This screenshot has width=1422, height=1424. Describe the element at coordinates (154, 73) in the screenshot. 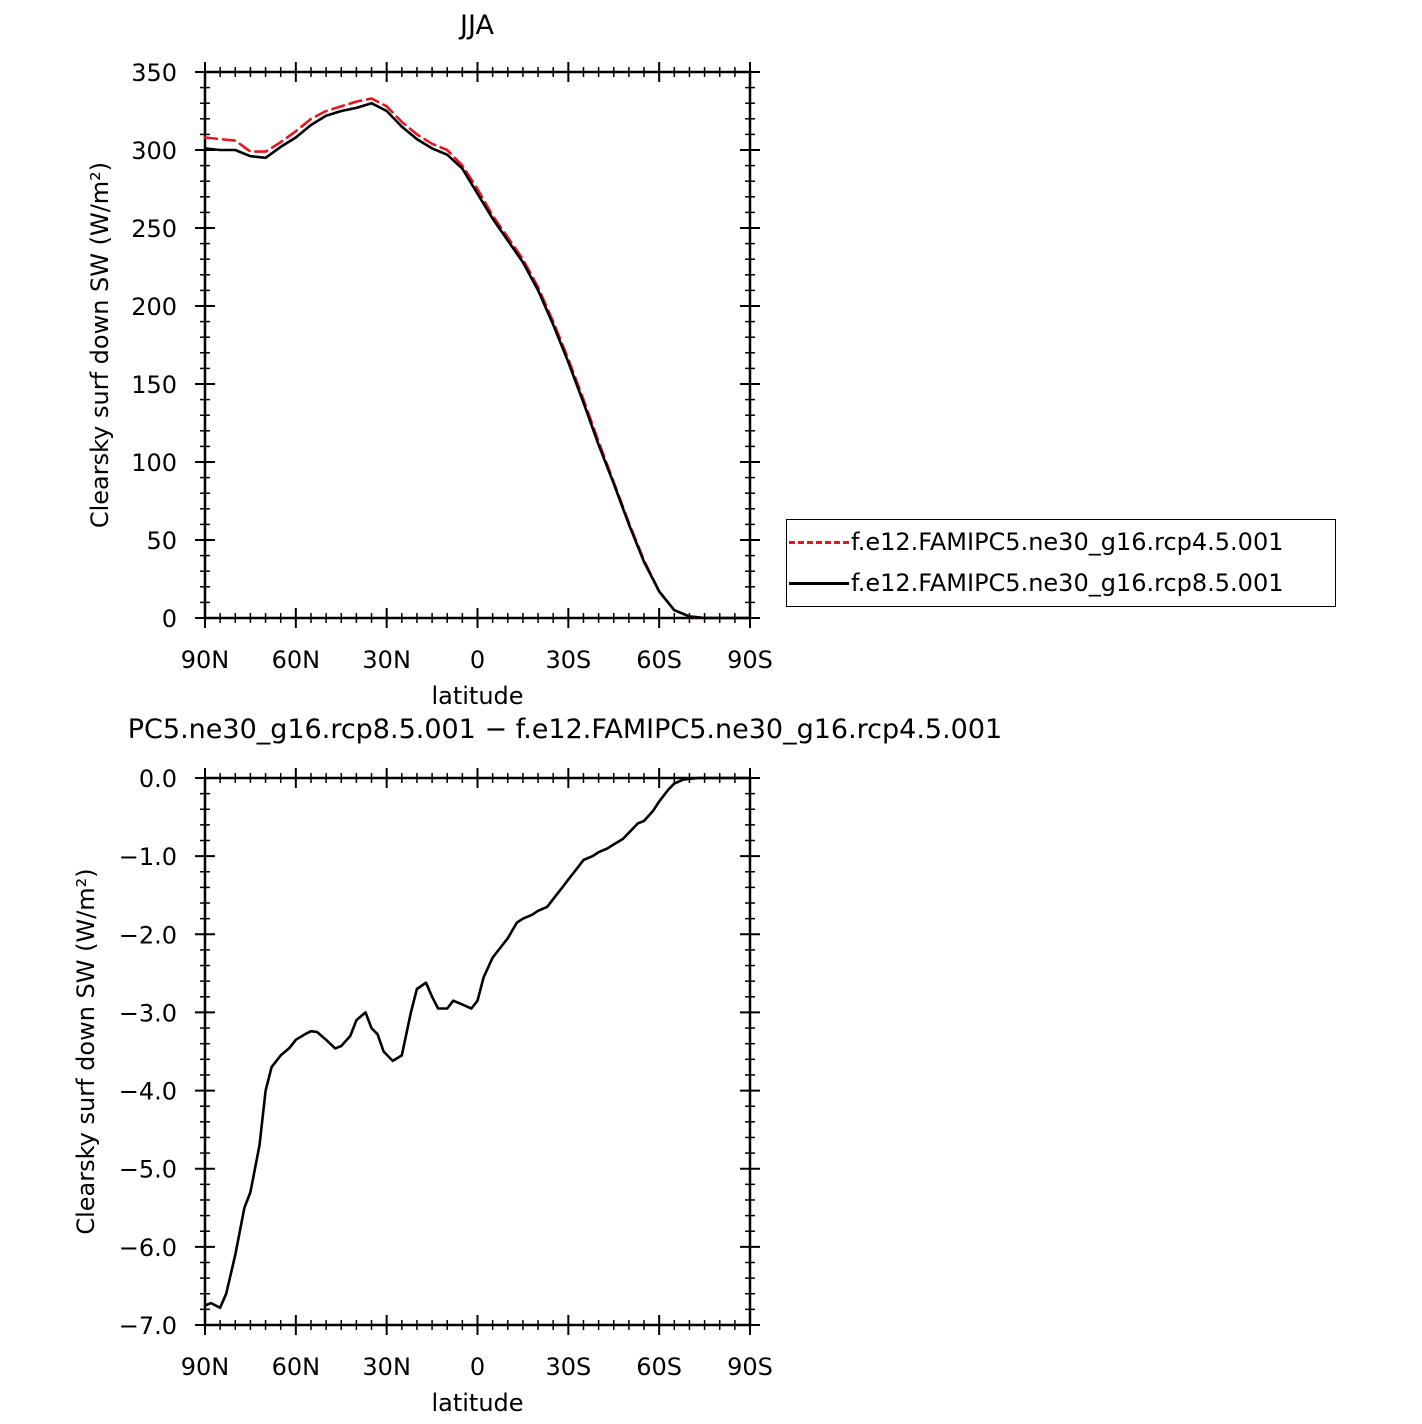

I see `y-tick-label: 350` at that location.